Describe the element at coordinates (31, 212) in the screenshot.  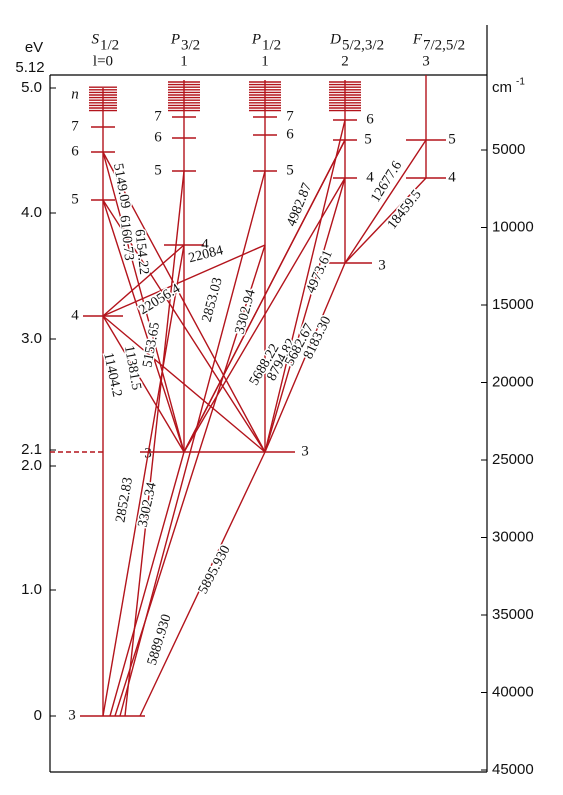
I see `y-tick-label: 4.0` at that location.